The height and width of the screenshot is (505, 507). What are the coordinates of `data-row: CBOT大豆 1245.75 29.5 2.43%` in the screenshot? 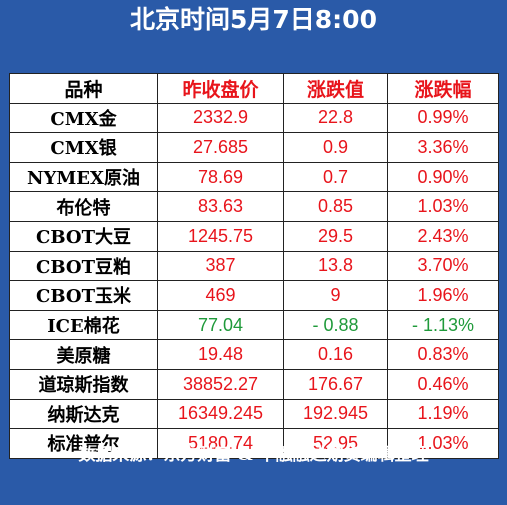 It's located at (254, 236).